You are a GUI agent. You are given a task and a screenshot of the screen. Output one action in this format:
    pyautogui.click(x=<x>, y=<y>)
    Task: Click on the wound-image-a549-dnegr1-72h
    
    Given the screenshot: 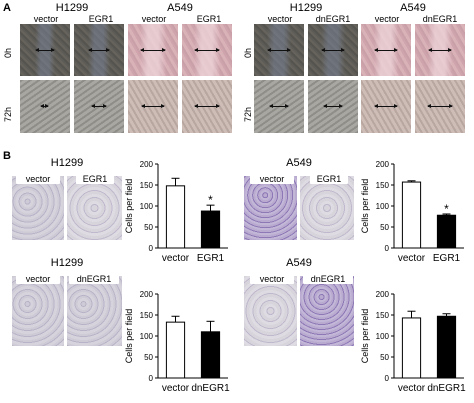 What is the action you would take?
    pyautogui.click(x=440, y=106)
    